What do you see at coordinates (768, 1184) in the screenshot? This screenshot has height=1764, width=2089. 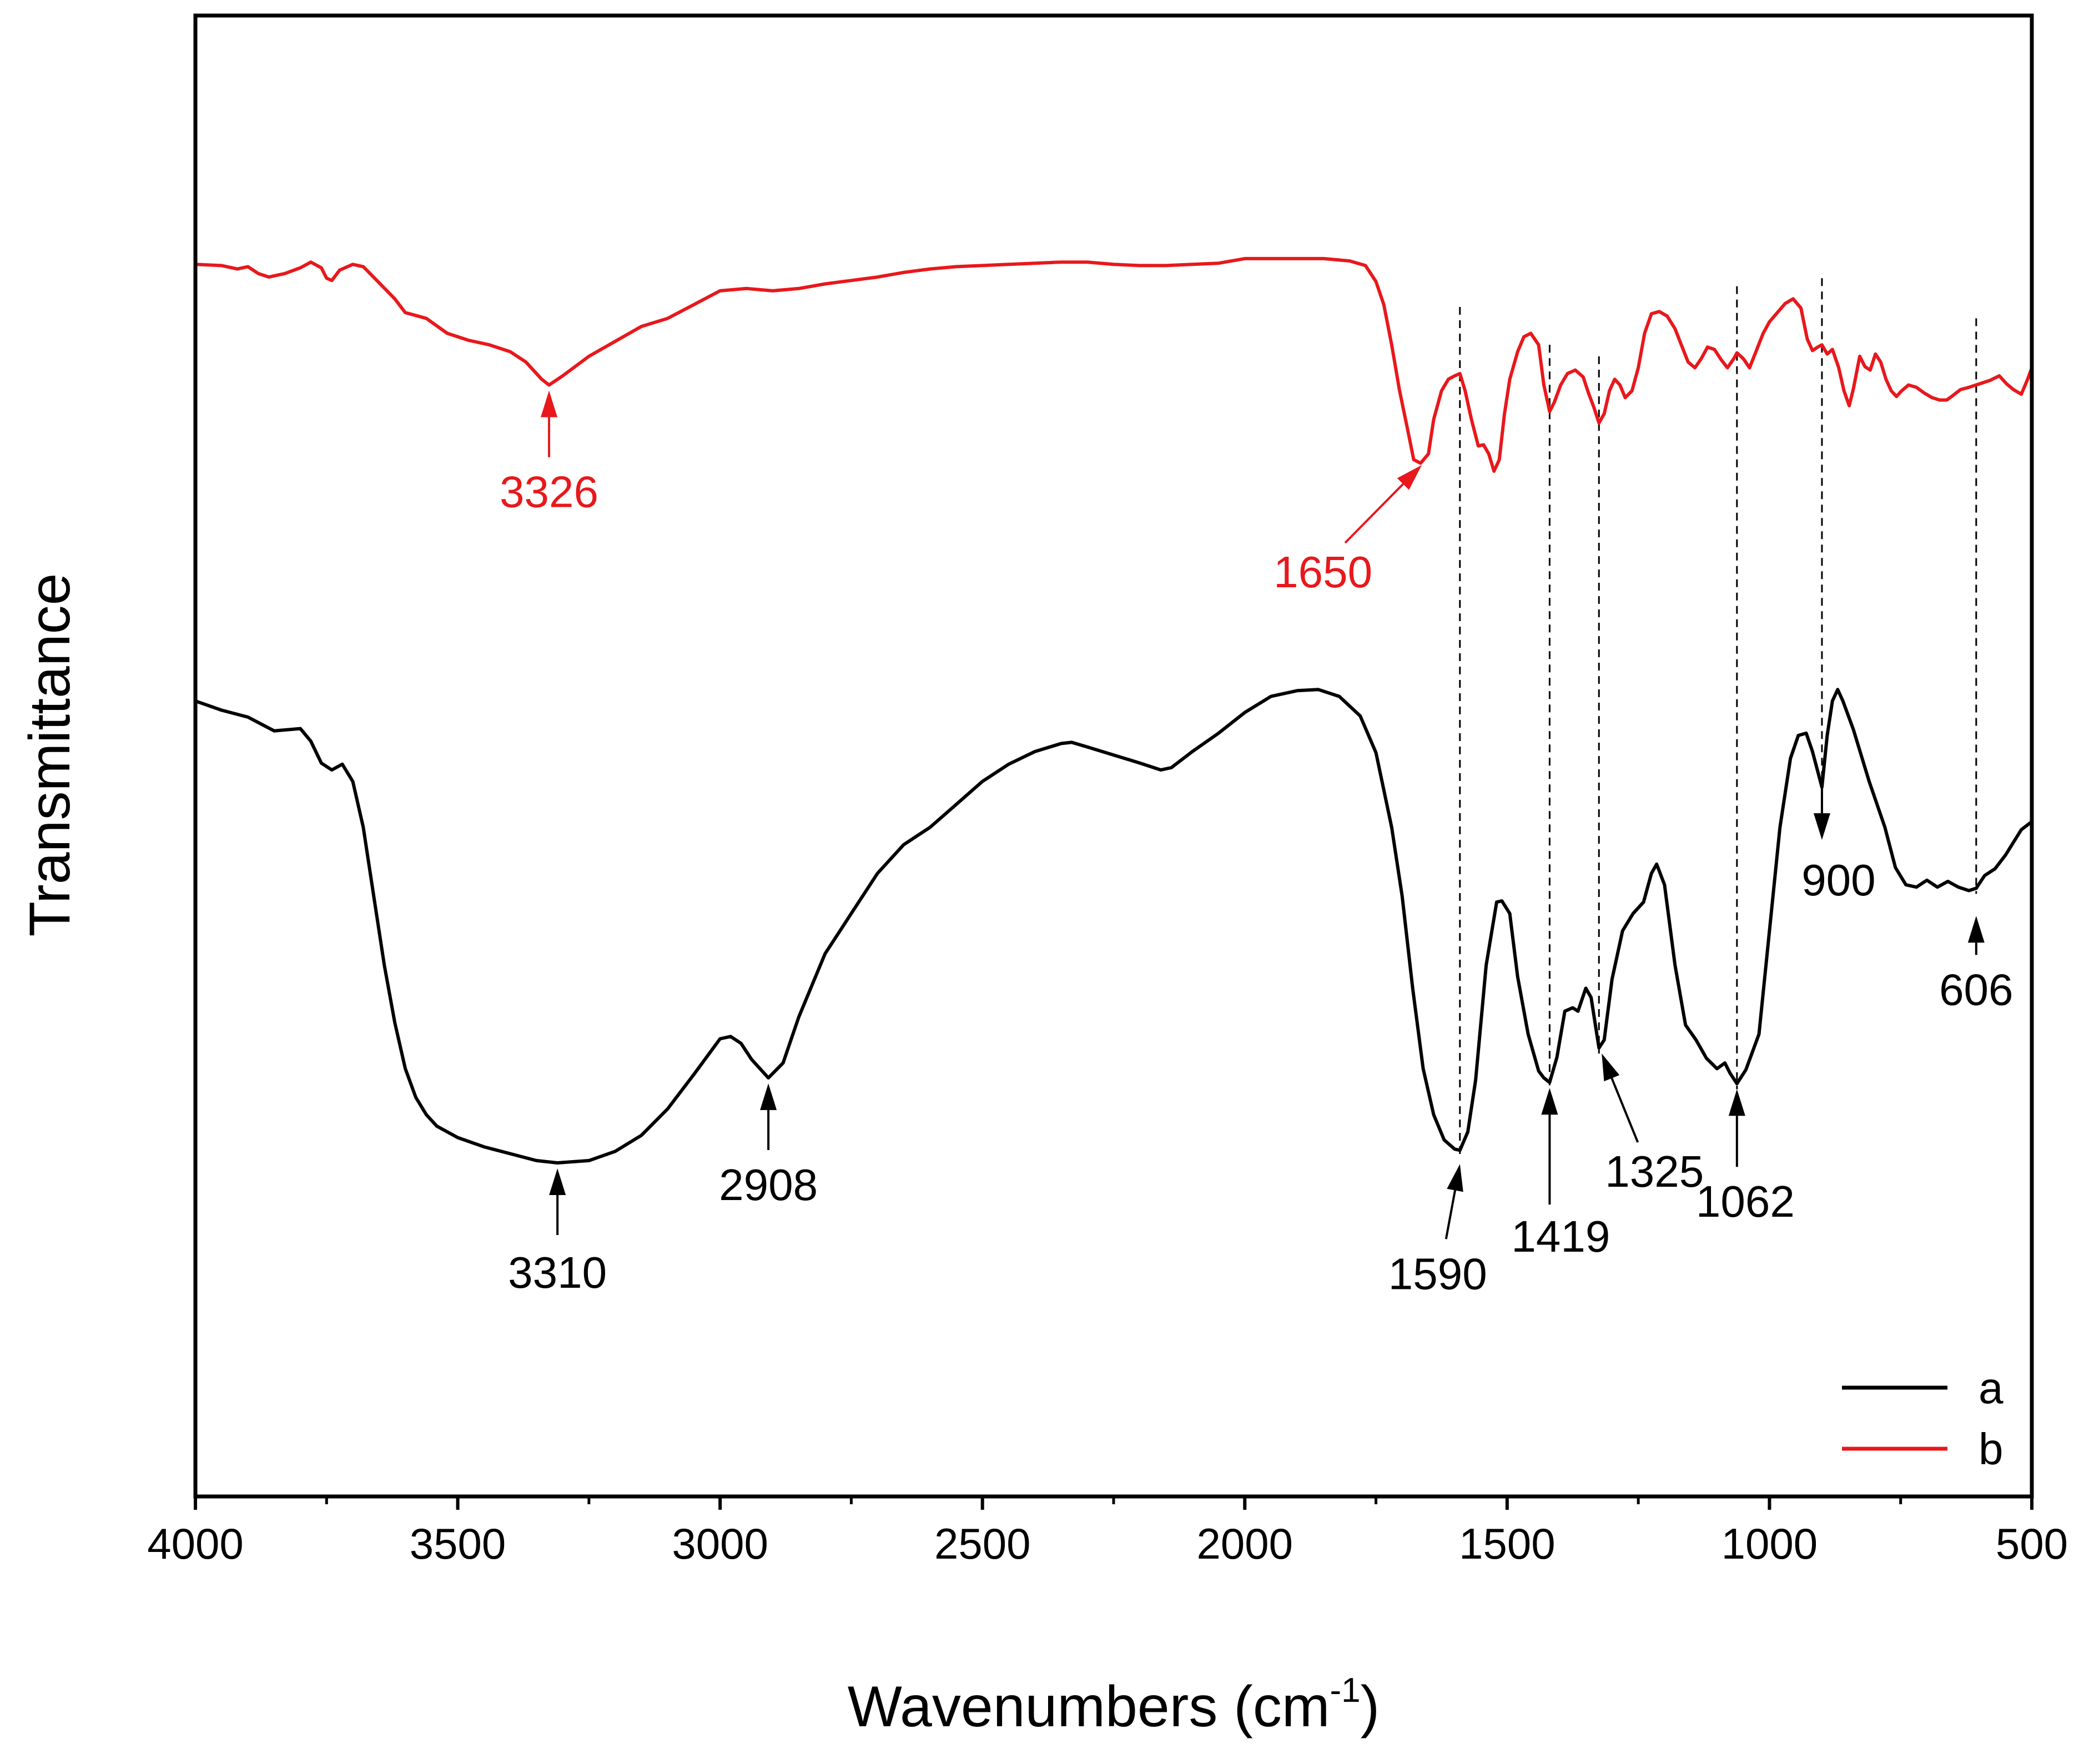 I see `annotation-label: 2908` at bounding box center [768, 1184].